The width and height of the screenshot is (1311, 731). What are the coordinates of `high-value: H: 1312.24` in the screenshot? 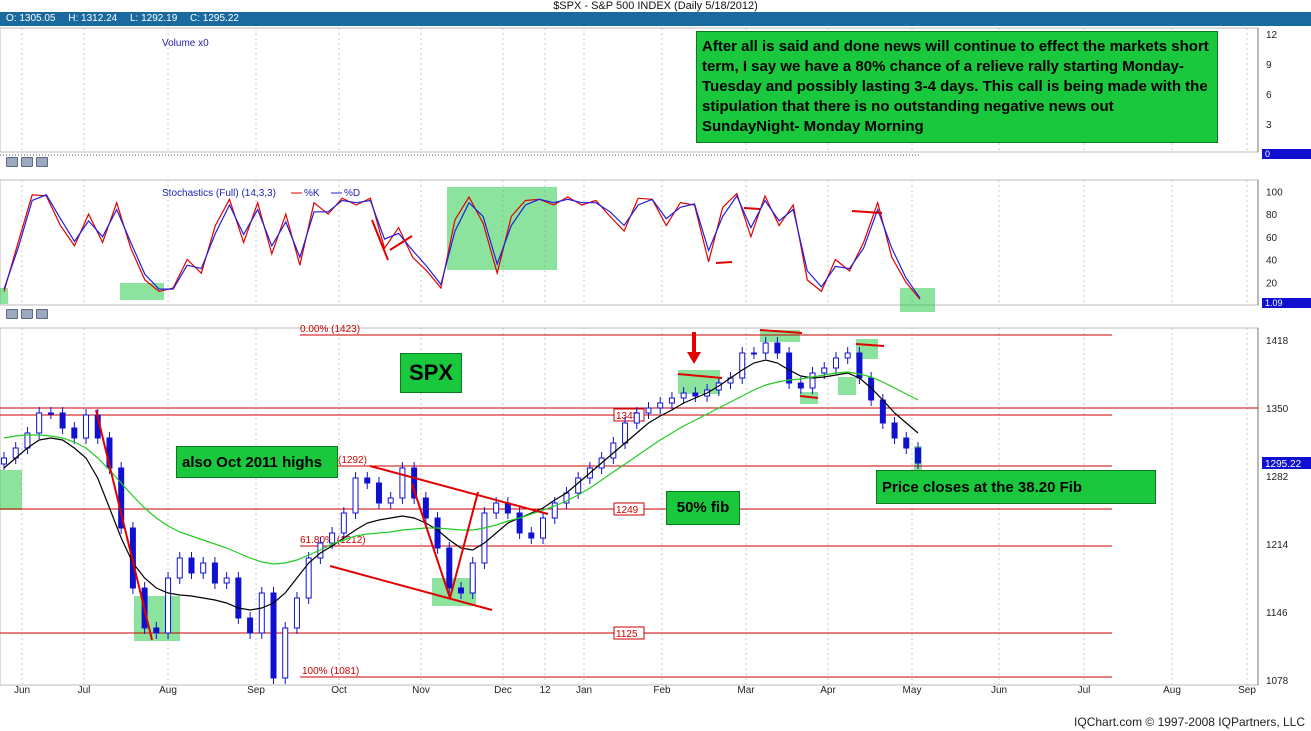 It's located at (93, 18).